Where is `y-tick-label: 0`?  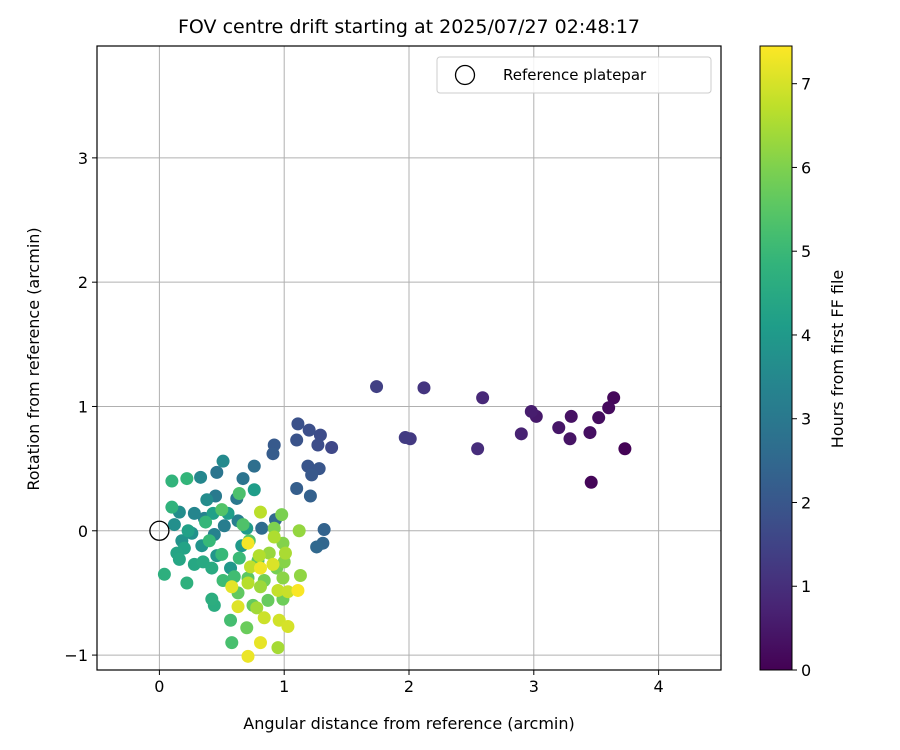 y-tick-label: 0 is located at coordinates (83, 531).